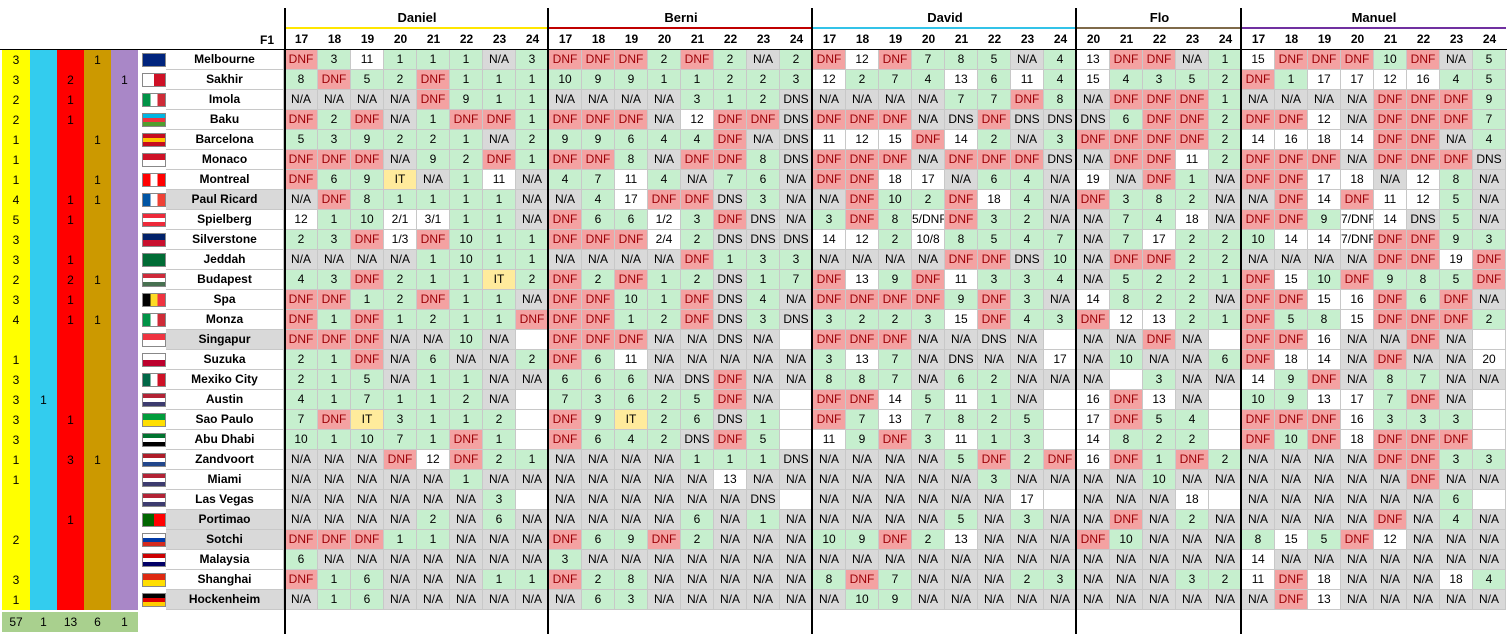 The image size is (1507, 634). I want to click on track-win-count: 3, so click(16, 60).